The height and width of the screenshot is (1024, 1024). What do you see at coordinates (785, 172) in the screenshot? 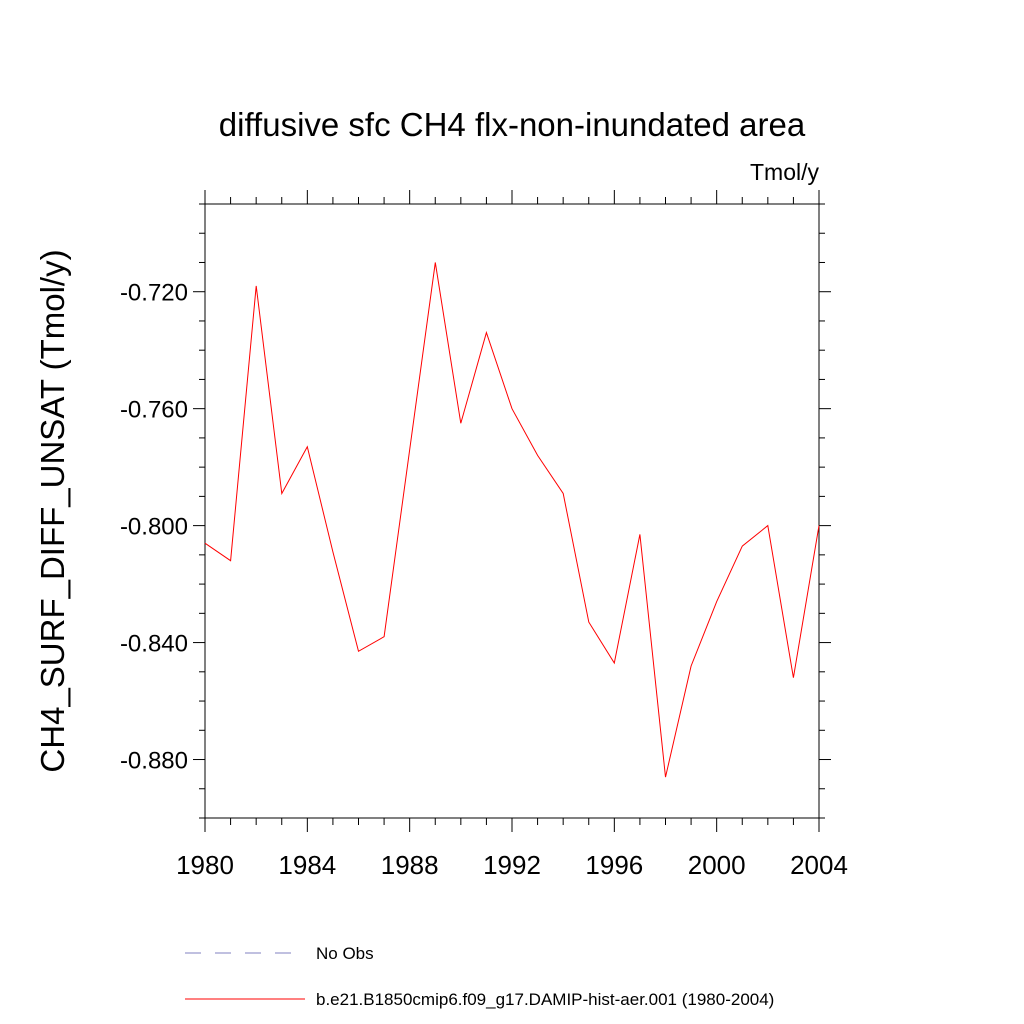
I see `units-label: Tmol/y` at bounding box center [785, 172].